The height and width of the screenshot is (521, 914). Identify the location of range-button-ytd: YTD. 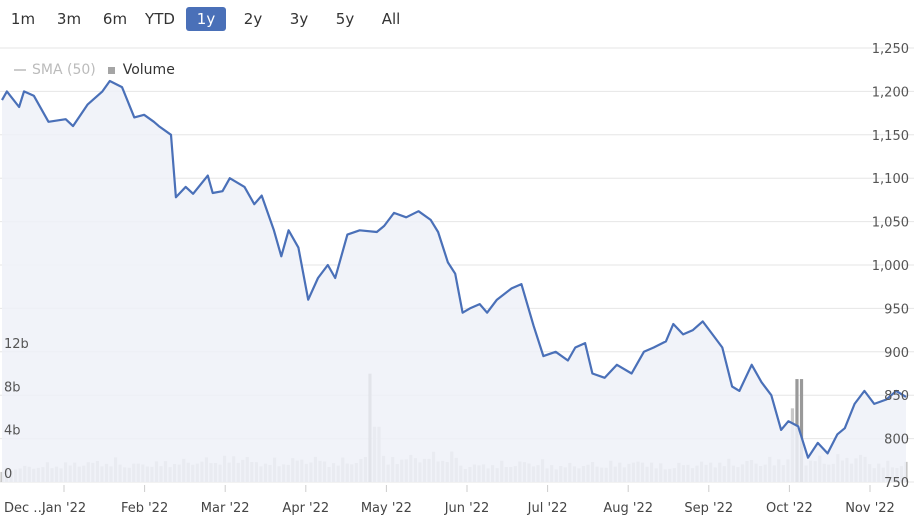
(160, 19).